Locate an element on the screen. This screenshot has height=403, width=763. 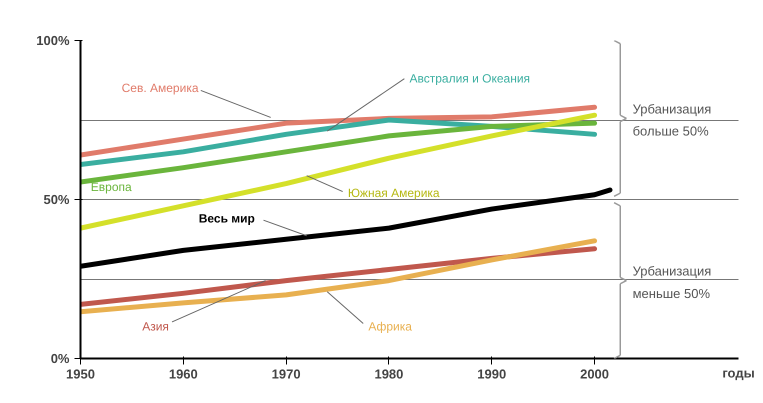
y-tick-label: 100% is located at coordinates (53, 40).